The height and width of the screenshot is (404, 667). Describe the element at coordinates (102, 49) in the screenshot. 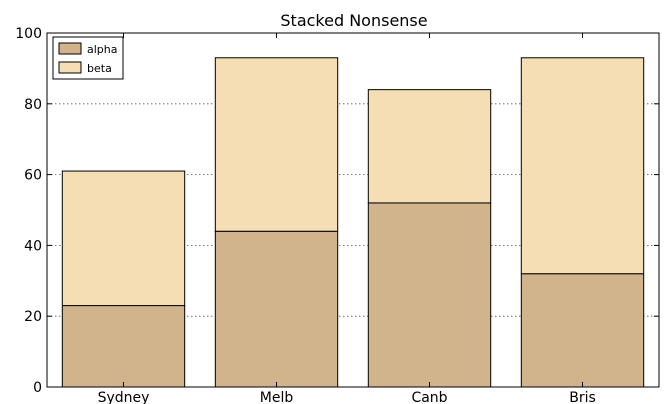

I see `legend-label-alpha: alpha` at that location.